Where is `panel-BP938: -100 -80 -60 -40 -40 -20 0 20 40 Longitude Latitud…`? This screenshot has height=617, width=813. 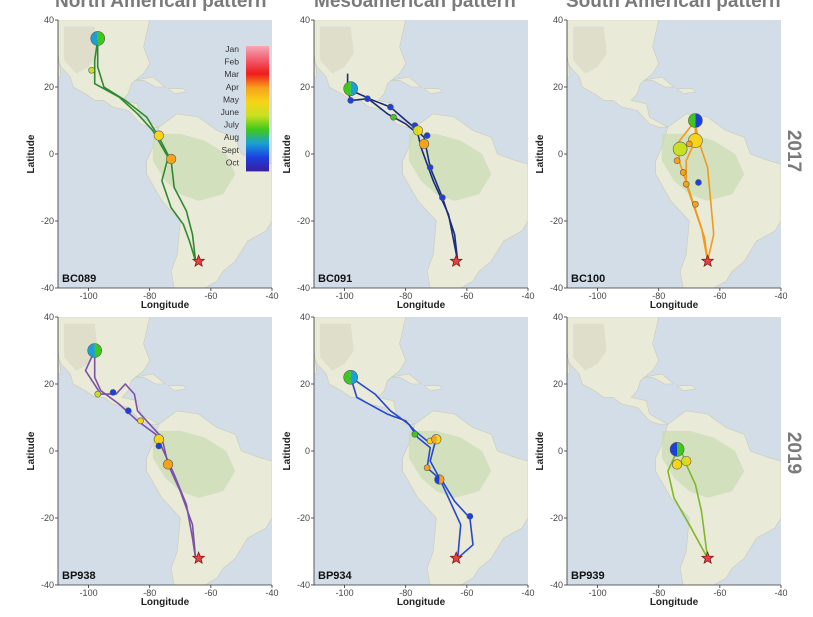 panel-BP938: -100 -80 -60 -40 -40 -20 0 20 40 Longitude Latitud… is located at coordinates (152, 460).